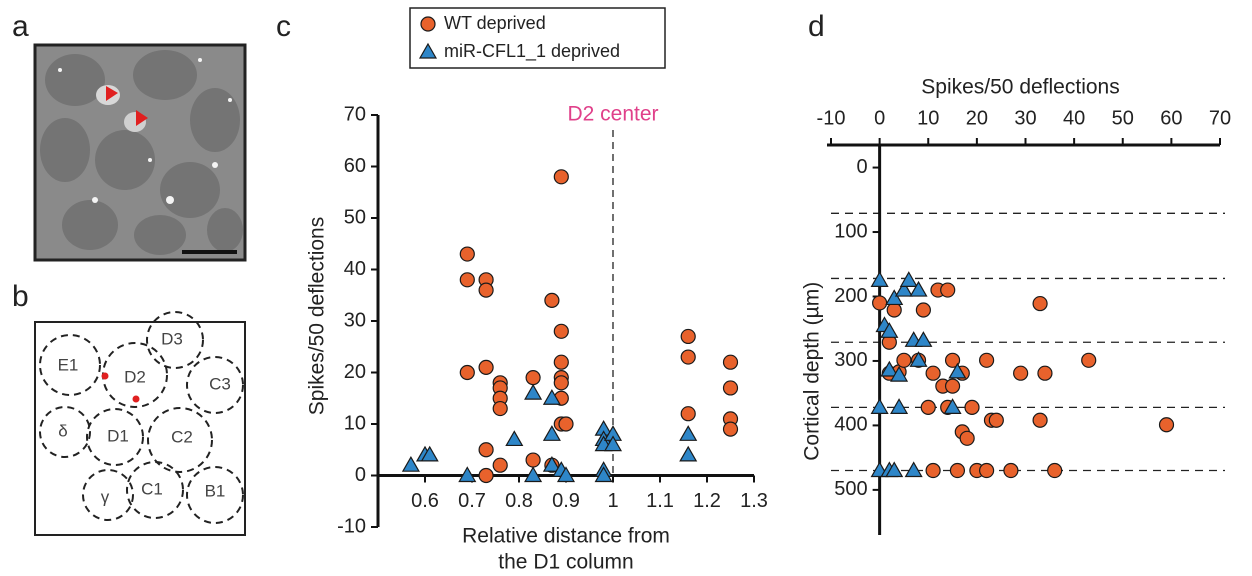 This screenshot has height=576, width=1252. I want to click on y-tick-label: 60, so click(355, 166).